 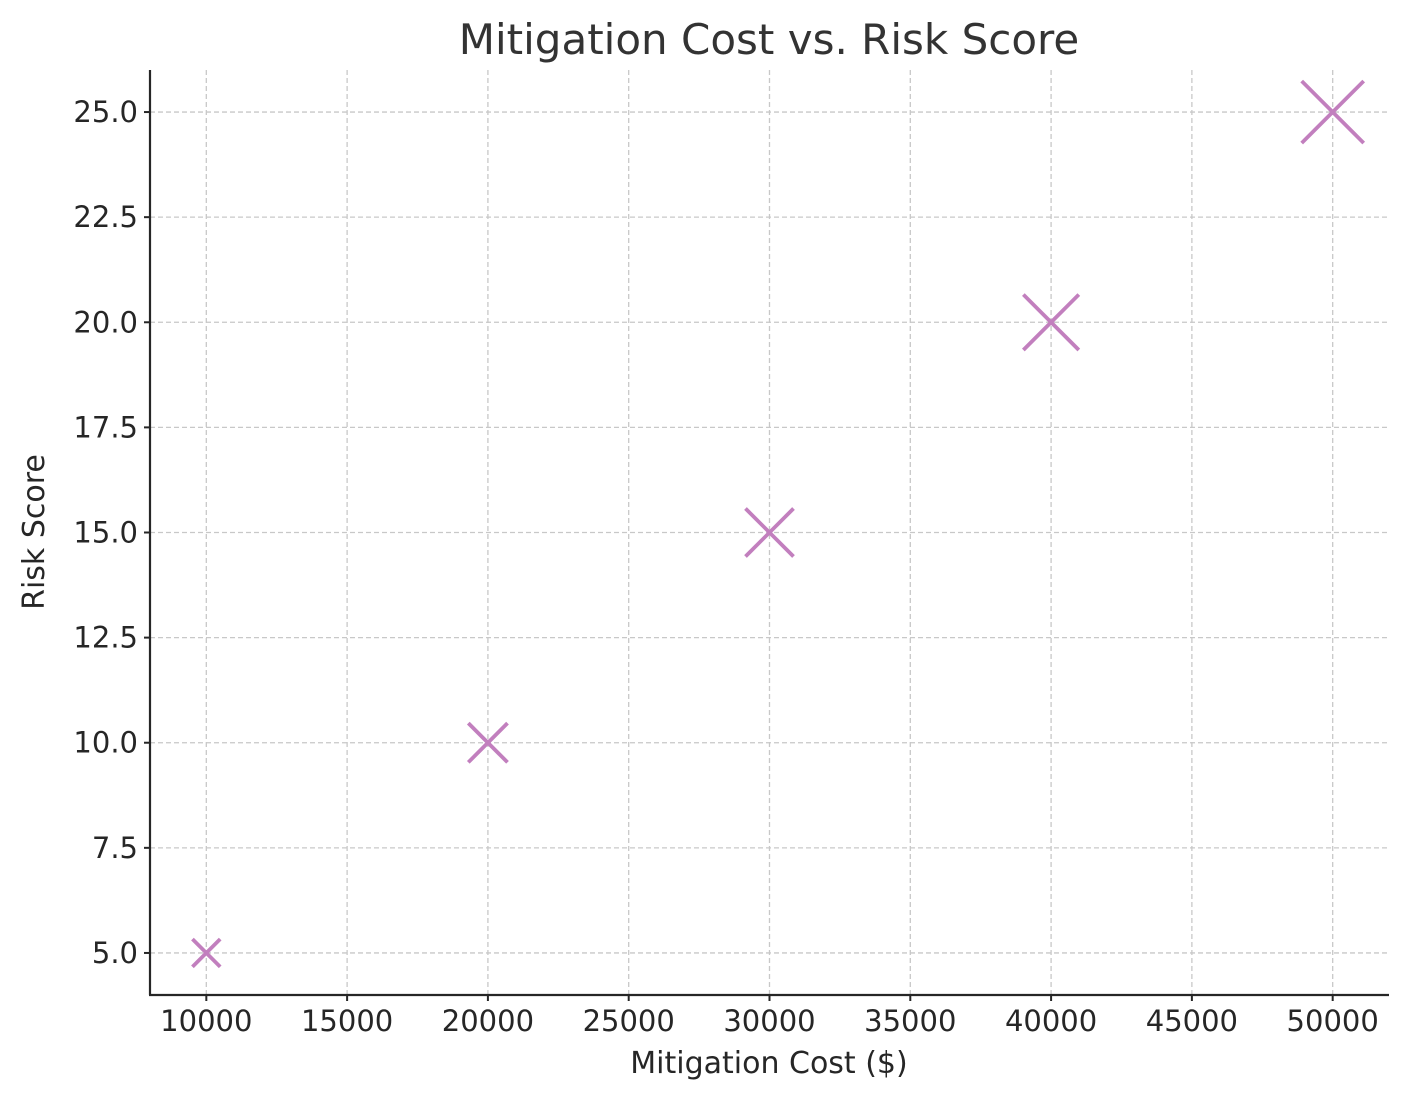 What do you see at coordinates (105, 322) in the screenshot?
I see `y-tick-label: 20.0` at bounding box center [105, 322].